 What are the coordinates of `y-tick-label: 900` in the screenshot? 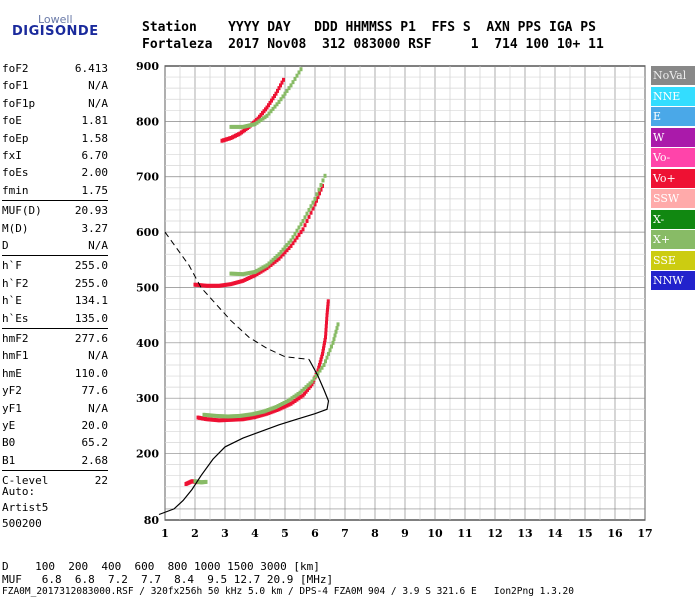 It's located at (147, 66).